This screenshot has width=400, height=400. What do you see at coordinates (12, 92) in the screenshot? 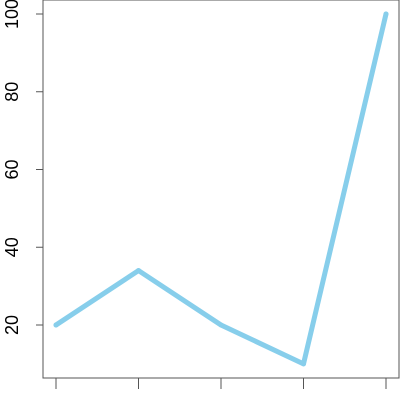
I see `y-tick-label: 80` at bounding box center [12, 92].